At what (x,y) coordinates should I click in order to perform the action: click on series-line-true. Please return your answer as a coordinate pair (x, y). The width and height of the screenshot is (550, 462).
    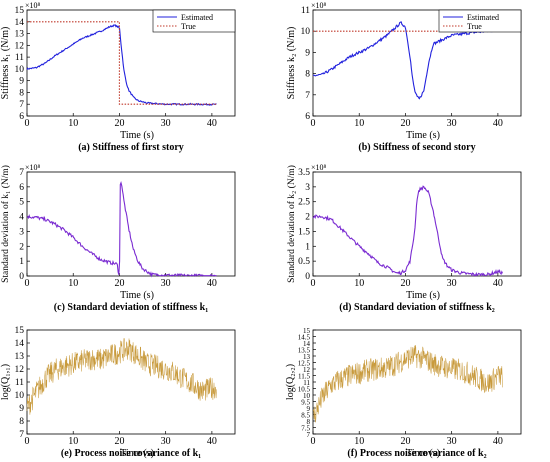
    Looking at the image, I should click on (122, 63).